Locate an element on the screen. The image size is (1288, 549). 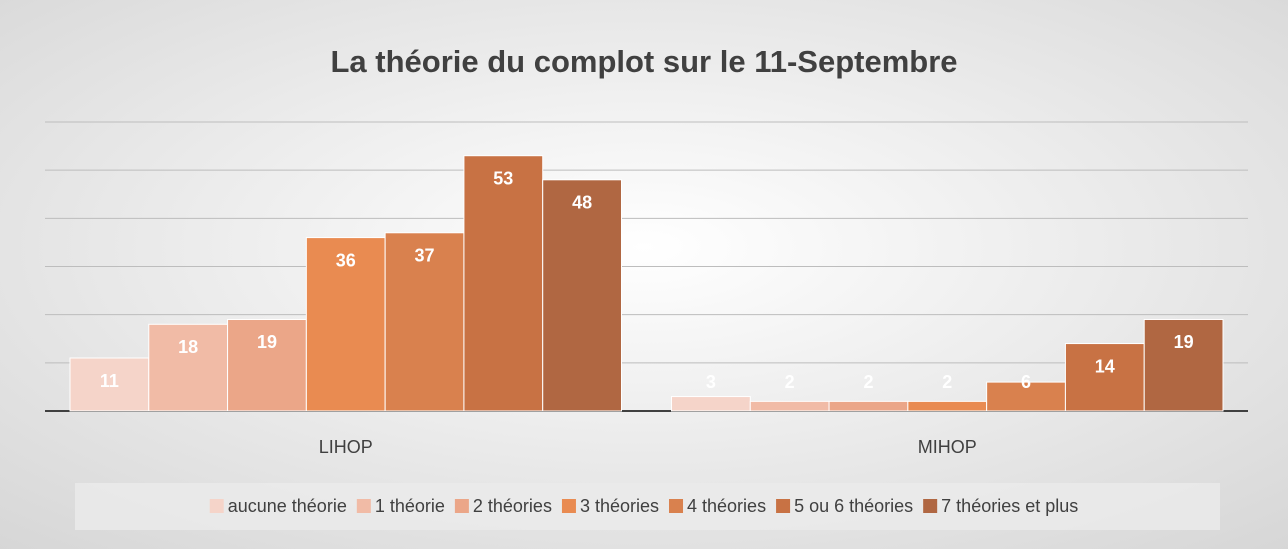
legend-label: 2 théories is located at coordinates (512, 506).